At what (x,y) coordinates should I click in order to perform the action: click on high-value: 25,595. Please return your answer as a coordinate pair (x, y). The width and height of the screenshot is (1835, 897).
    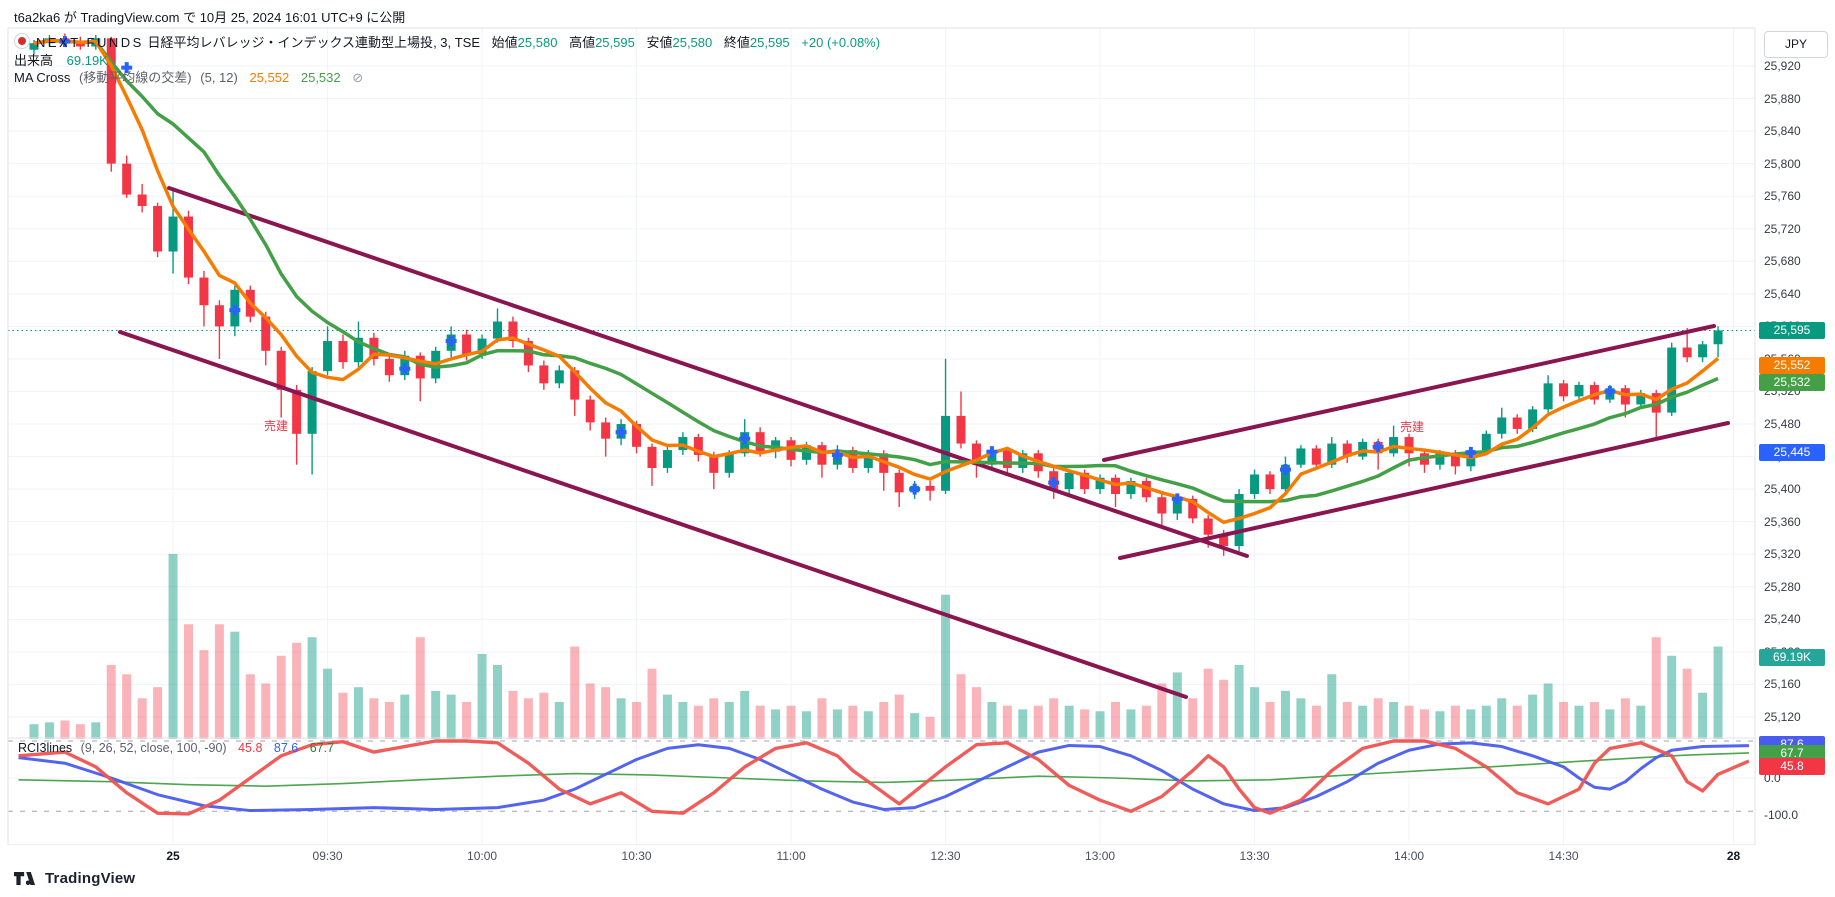
    Looking at the image, I should click on (615, 42).